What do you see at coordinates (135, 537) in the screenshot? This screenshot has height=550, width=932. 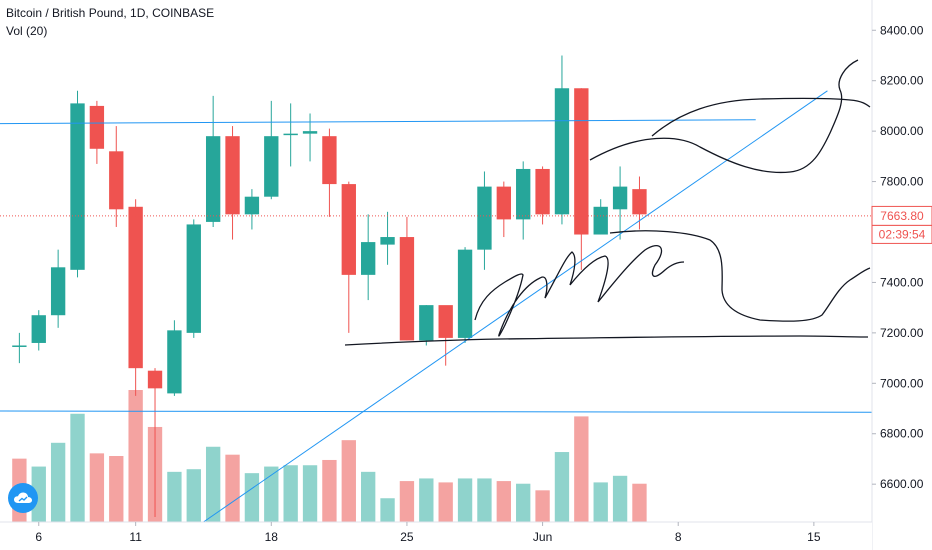 I see `time-tick-label: 11` at bounding box center [135, 537].